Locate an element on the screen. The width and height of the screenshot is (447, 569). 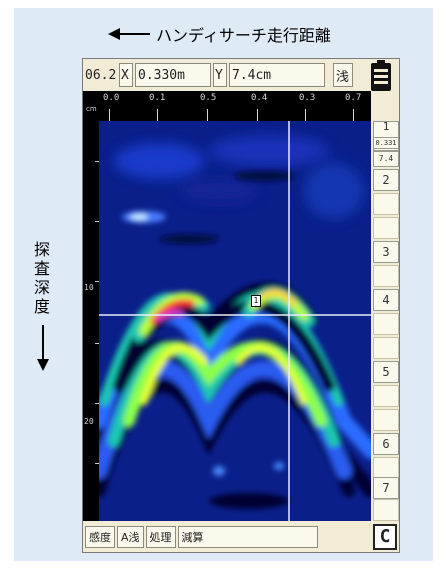
scale-number: 2 is located at coordinates (386, 180).